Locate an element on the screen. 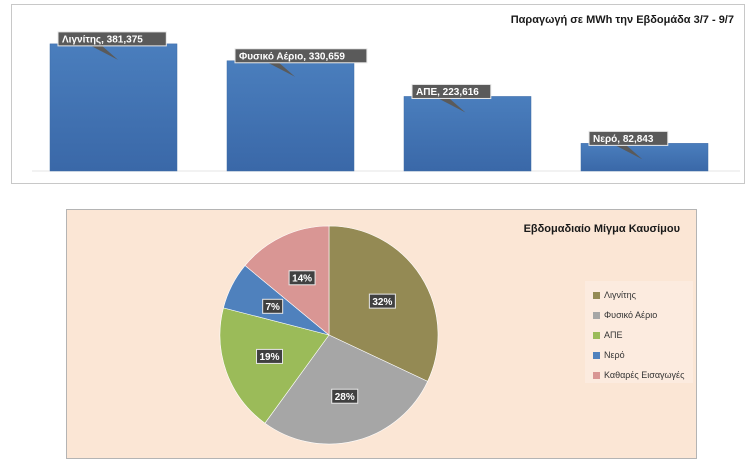 This screenshot has height=467, width=755. pie-data-label: 28% is located at coordinates (345, 397).